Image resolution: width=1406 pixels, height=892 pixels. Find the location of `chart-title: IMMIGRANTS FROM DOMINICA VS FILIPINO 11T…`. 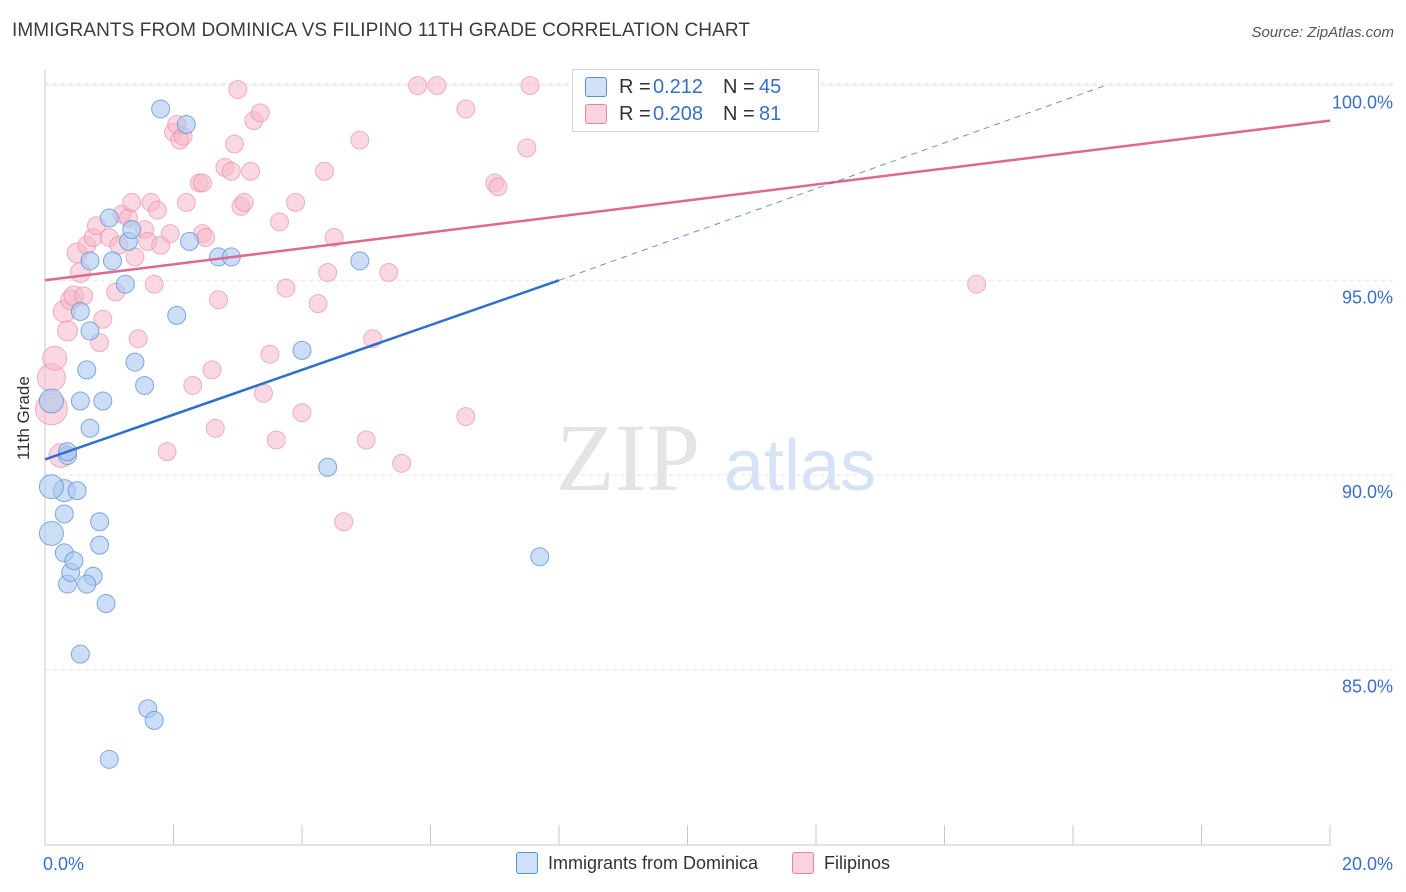

chart-title: IMMIGRANTS FROM DOMINICA VS FILIPINO 11T… is located at coordinates (381, 30).